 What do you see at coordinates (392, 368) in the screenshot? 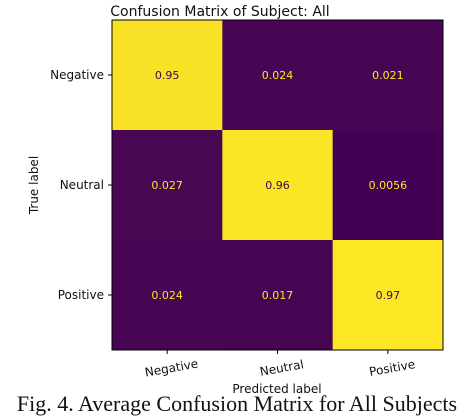
I see `x-tick-label: Positive` at bounding box center [392, 368].